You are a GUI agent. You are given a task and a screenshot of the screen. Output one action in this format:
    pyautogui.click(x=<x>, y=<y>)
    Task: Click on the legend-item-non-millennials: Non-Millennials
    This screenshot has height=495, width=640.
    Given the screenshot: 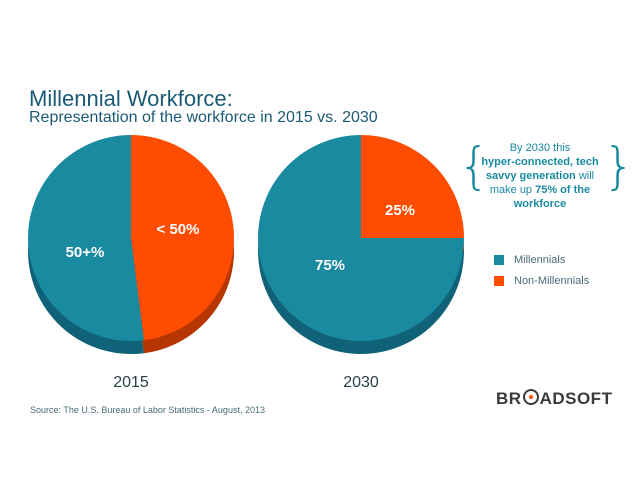 What is the action you would take?
    pyautogui.click(x=541, y=281)
    